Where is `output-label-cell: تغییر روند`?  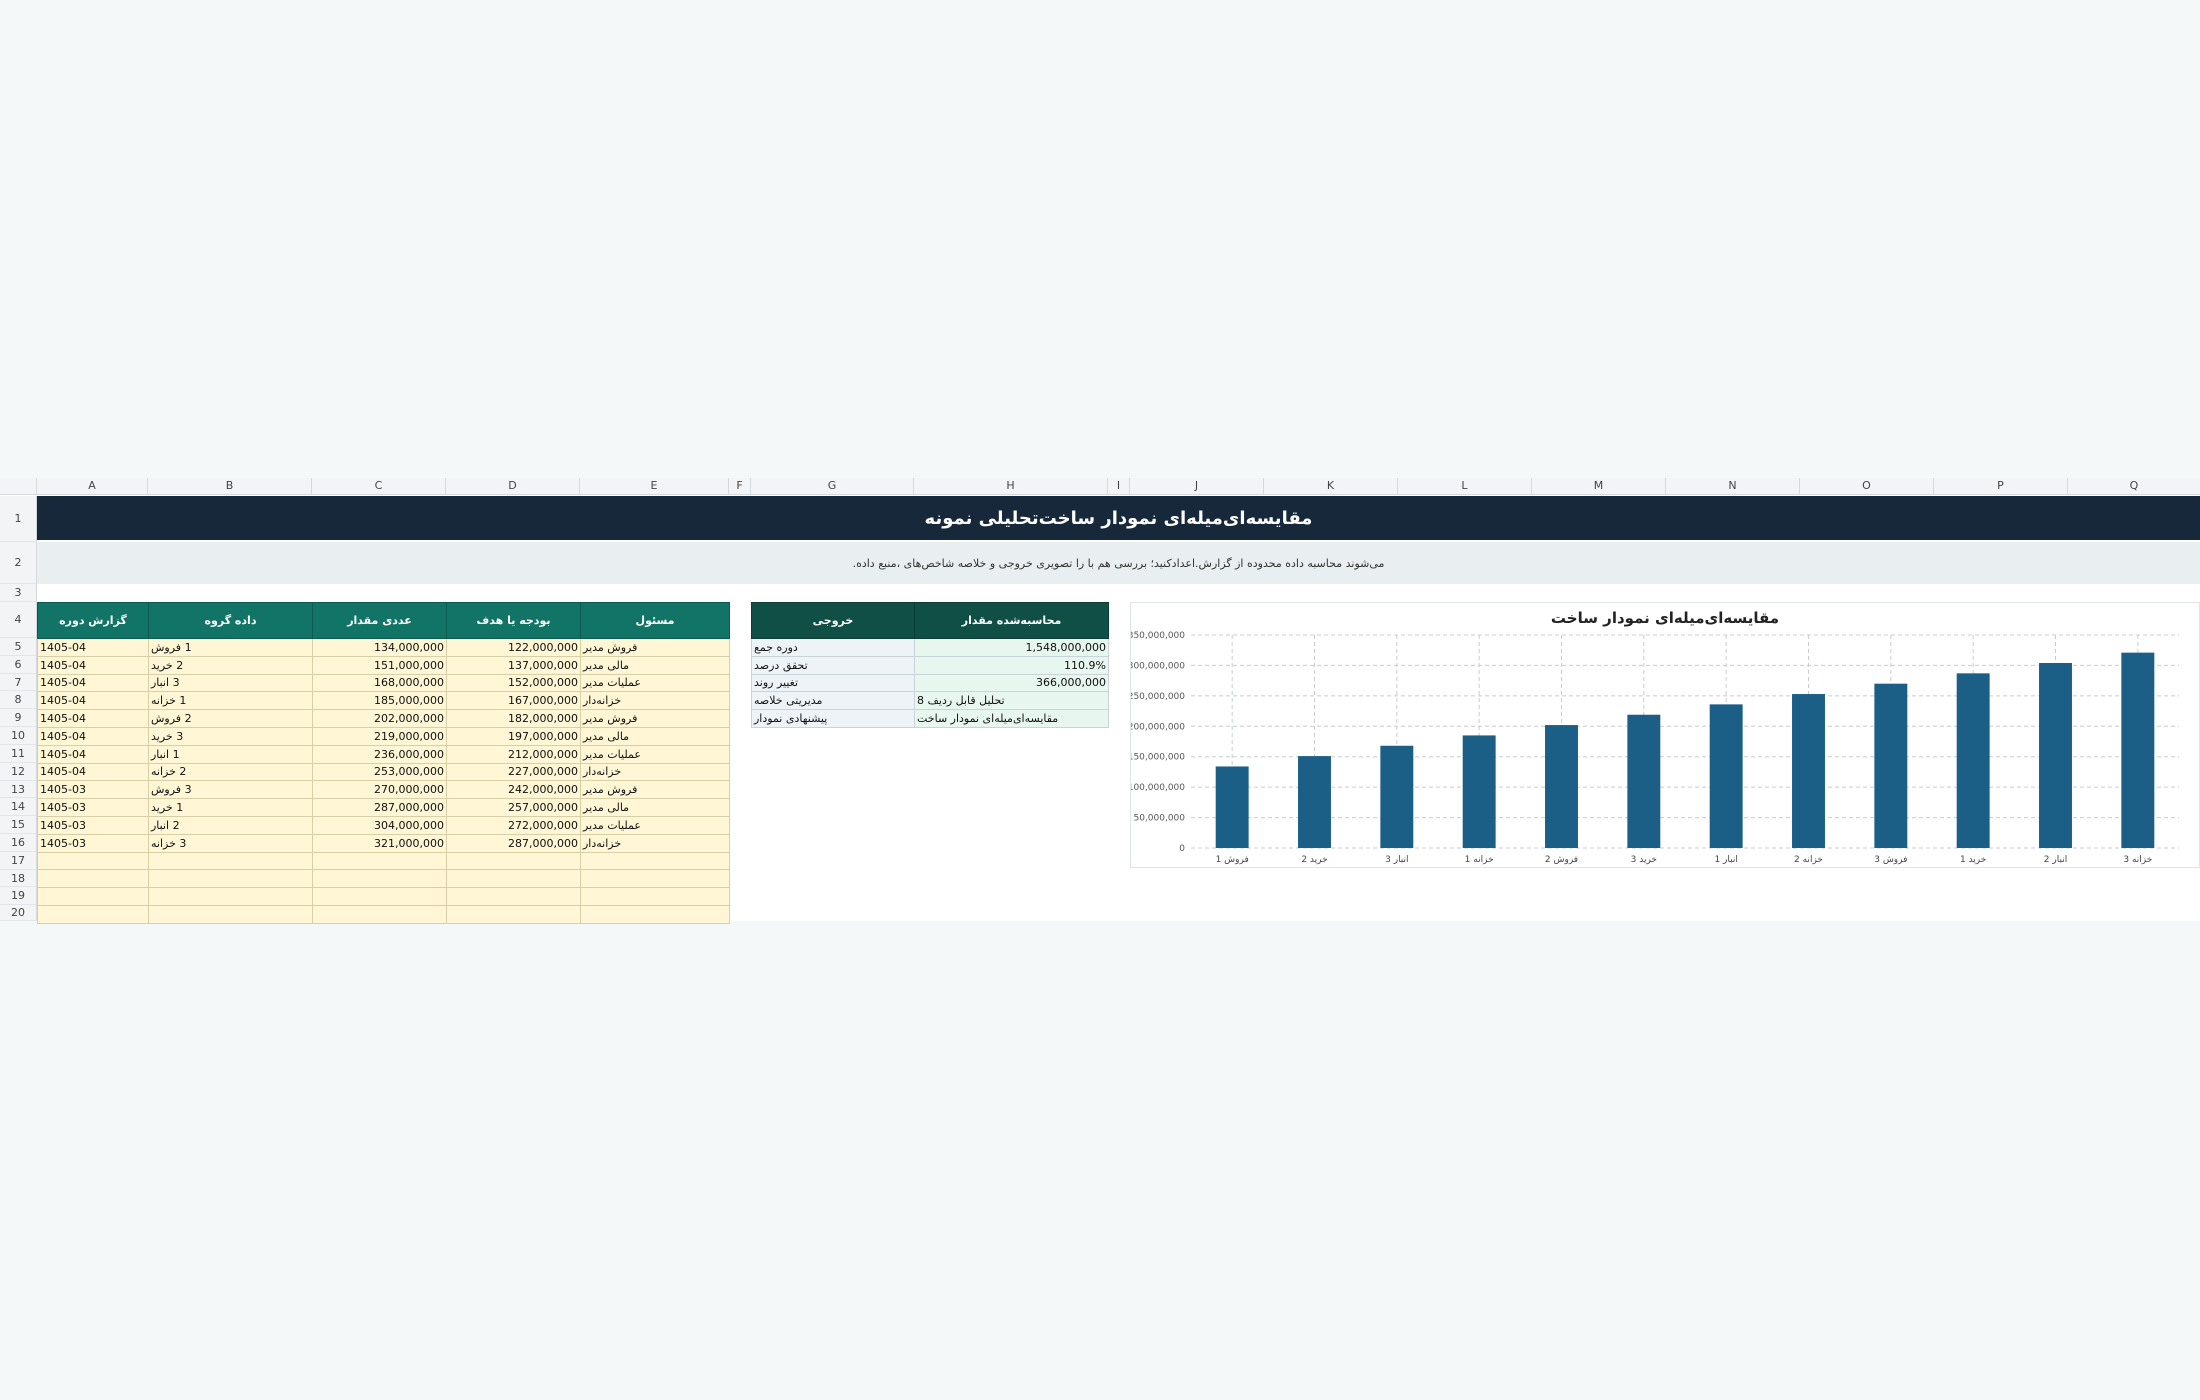 output-label-cell: تغییر روند is located at coordinates (833, 683).